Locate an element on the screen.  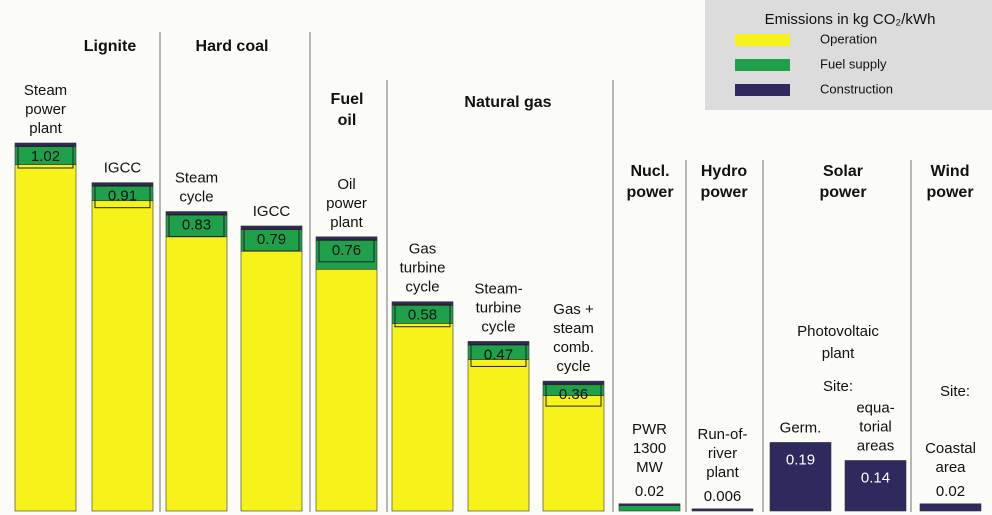
bar-label: Gas turbine cycle is located at coordinates (423, 268).